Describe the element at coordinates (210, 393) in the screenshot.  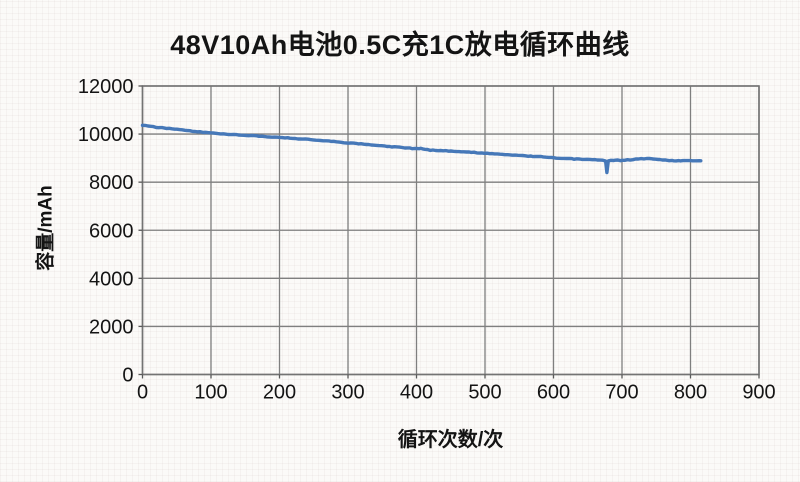
I see `x-tick-label: 100` at that location.